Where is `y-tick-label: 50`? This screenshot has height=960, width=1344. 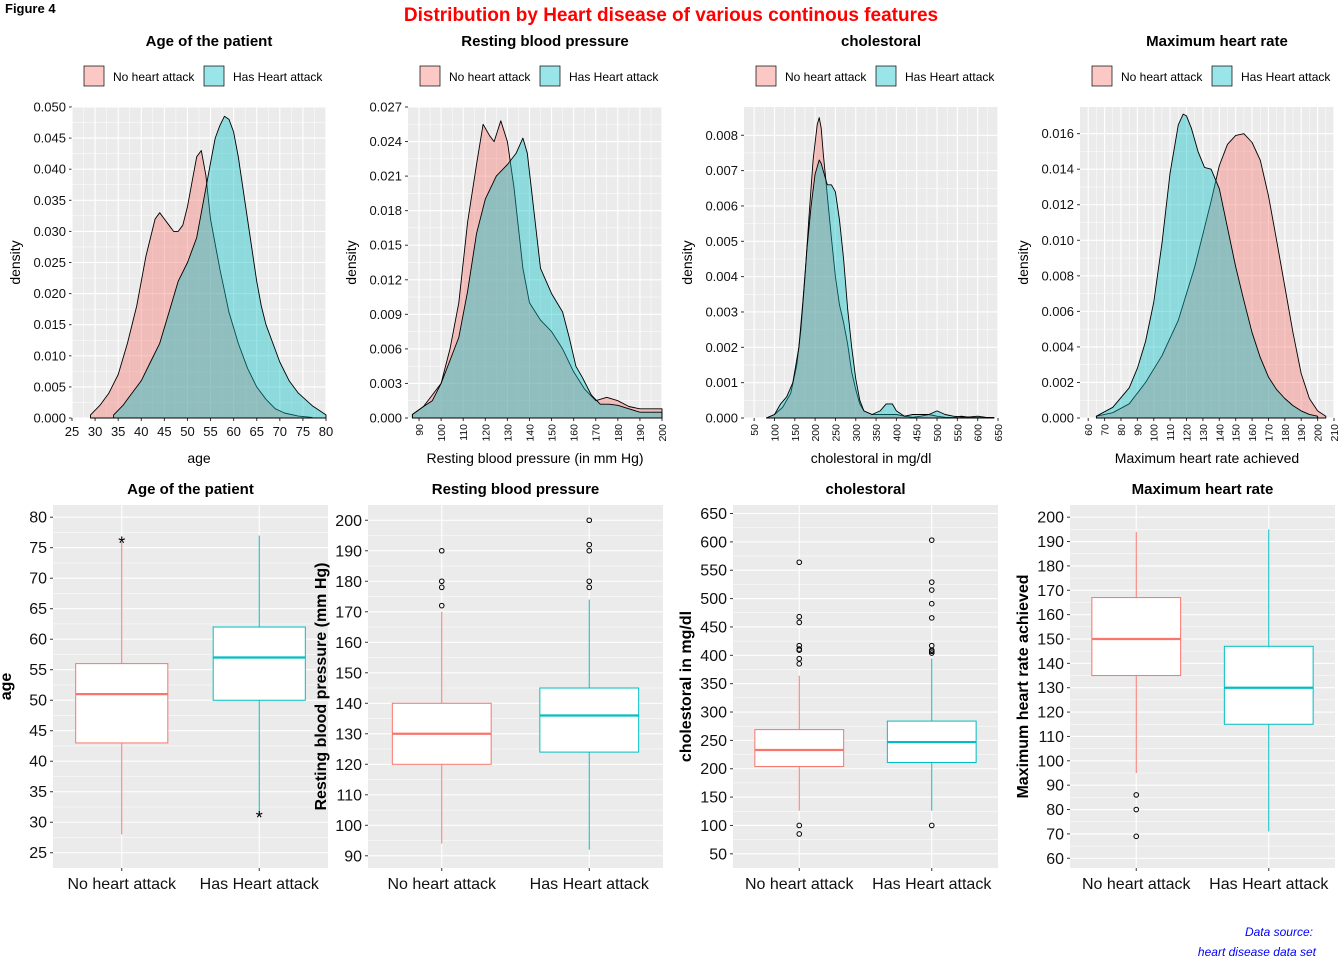
y-tick-label: 50 is located at coordinates (718, 854).